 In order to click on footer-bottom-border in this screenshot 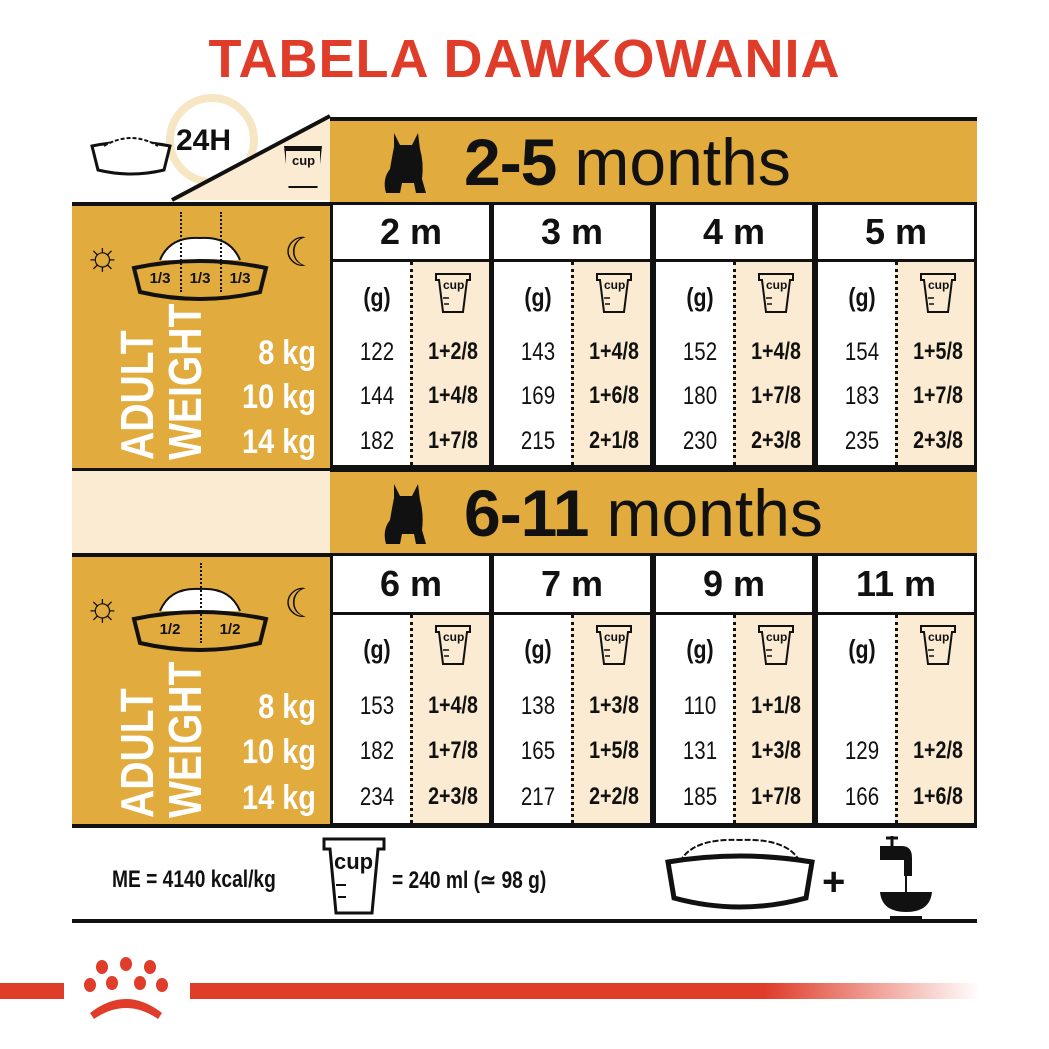, I will do `click(524, 921)`.